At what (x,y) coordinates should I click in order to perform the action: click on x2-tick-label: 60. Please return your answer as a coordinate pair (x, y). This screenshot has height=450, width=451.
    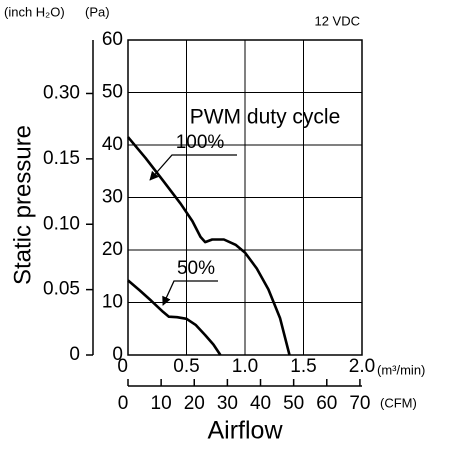
    Looking at the image, I should click on (326, 403).